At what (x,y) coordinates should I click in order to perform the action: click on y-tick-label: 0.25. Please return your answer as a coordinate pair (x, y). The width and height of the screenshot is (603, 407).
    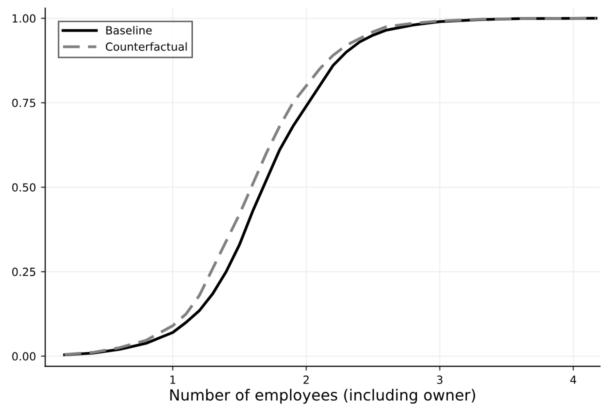
    Looking at the image, I should click on (24, 272).